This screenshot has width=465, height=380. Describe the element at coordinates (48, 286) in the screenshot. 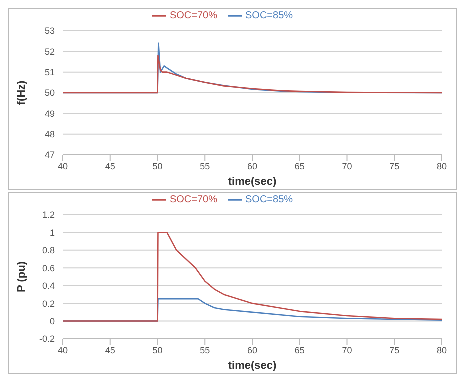

I see `y-tick-label: 0.4` at that location.